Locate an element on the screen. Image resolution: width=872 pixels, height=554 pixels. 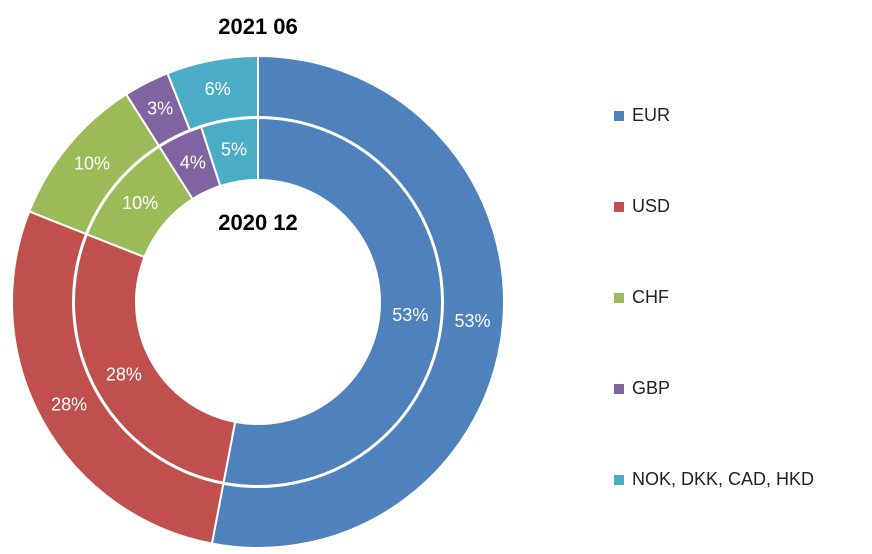
outer-ring-title: 2021 06 is located at coordinates (258, 26).